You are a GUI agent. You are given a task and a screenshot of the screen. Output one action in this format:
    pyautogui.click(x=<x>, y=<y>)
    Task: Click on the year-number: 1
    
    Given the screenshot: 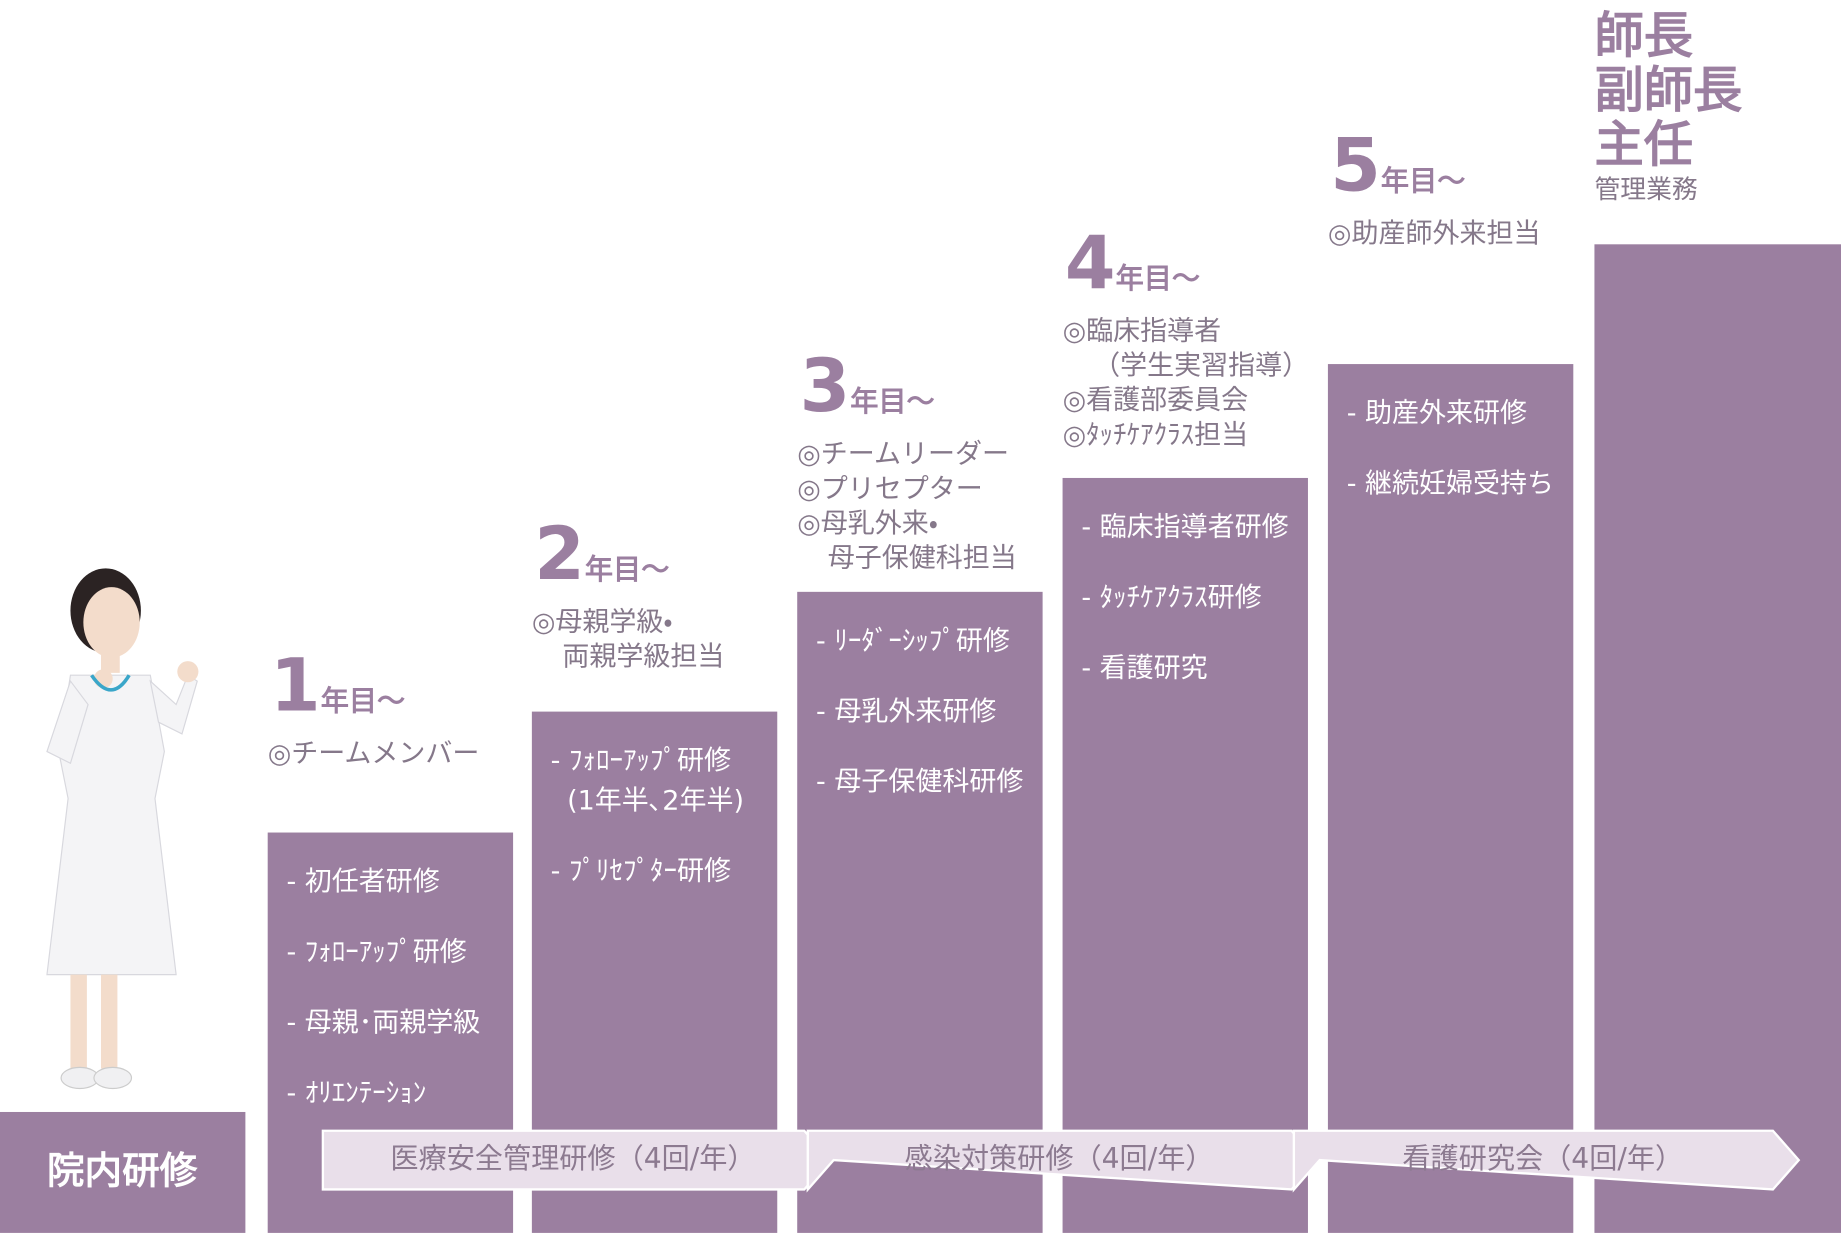 What is the action you would take?
    pyautogui.click(x=295, y=685)
    